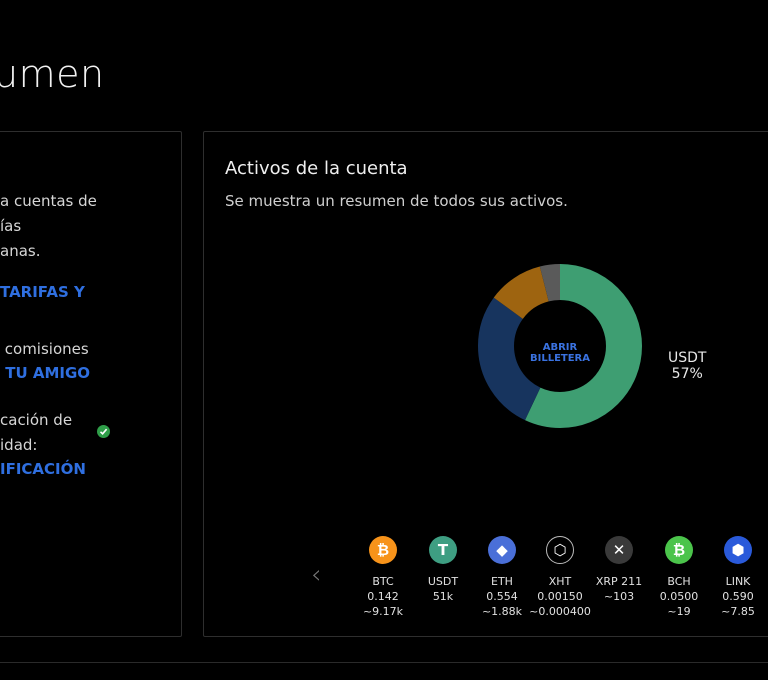 This screenshot has height=680, width=768. What do you see at coordinates (502, 581) in the screenshot?
I see `coin-symbol: ETH` at bounding box center [502, 581].